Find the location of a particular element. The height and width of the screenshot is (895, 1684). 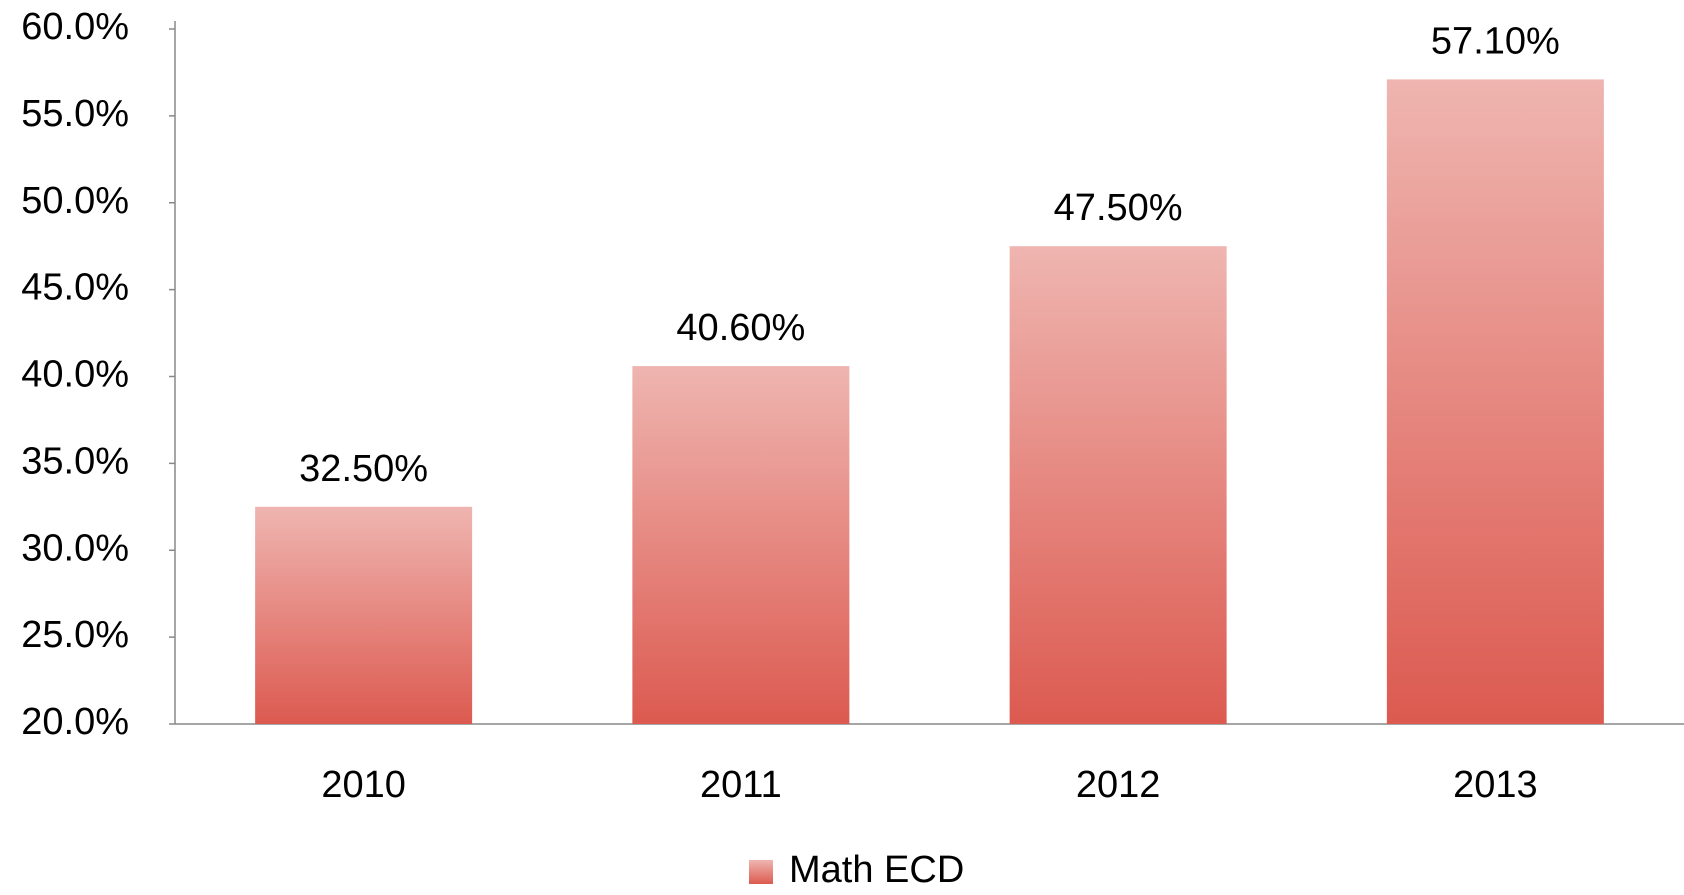

y-tick-label: 45.0% is located at coordinates (75, 288).